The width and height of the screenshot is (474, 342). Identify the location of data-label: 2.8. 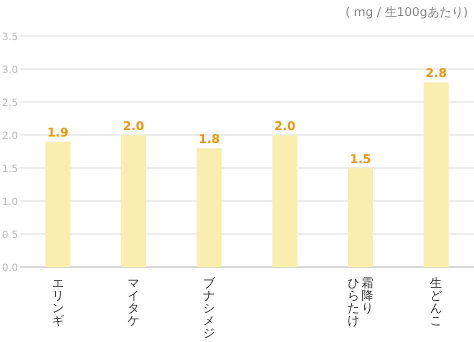
(436, 73).